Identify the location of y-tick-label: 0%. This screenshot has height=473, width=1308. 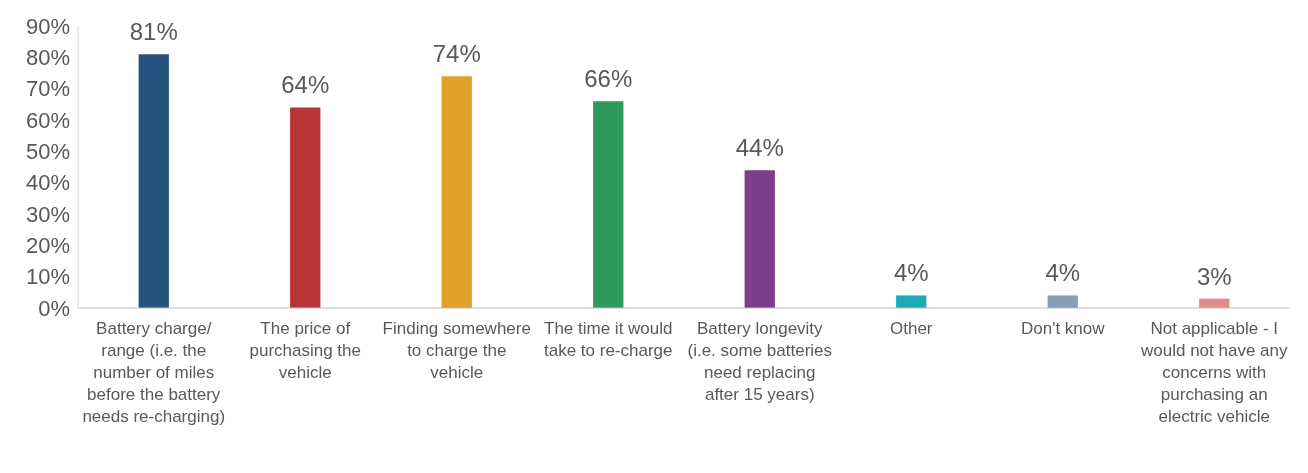
(54, 308).